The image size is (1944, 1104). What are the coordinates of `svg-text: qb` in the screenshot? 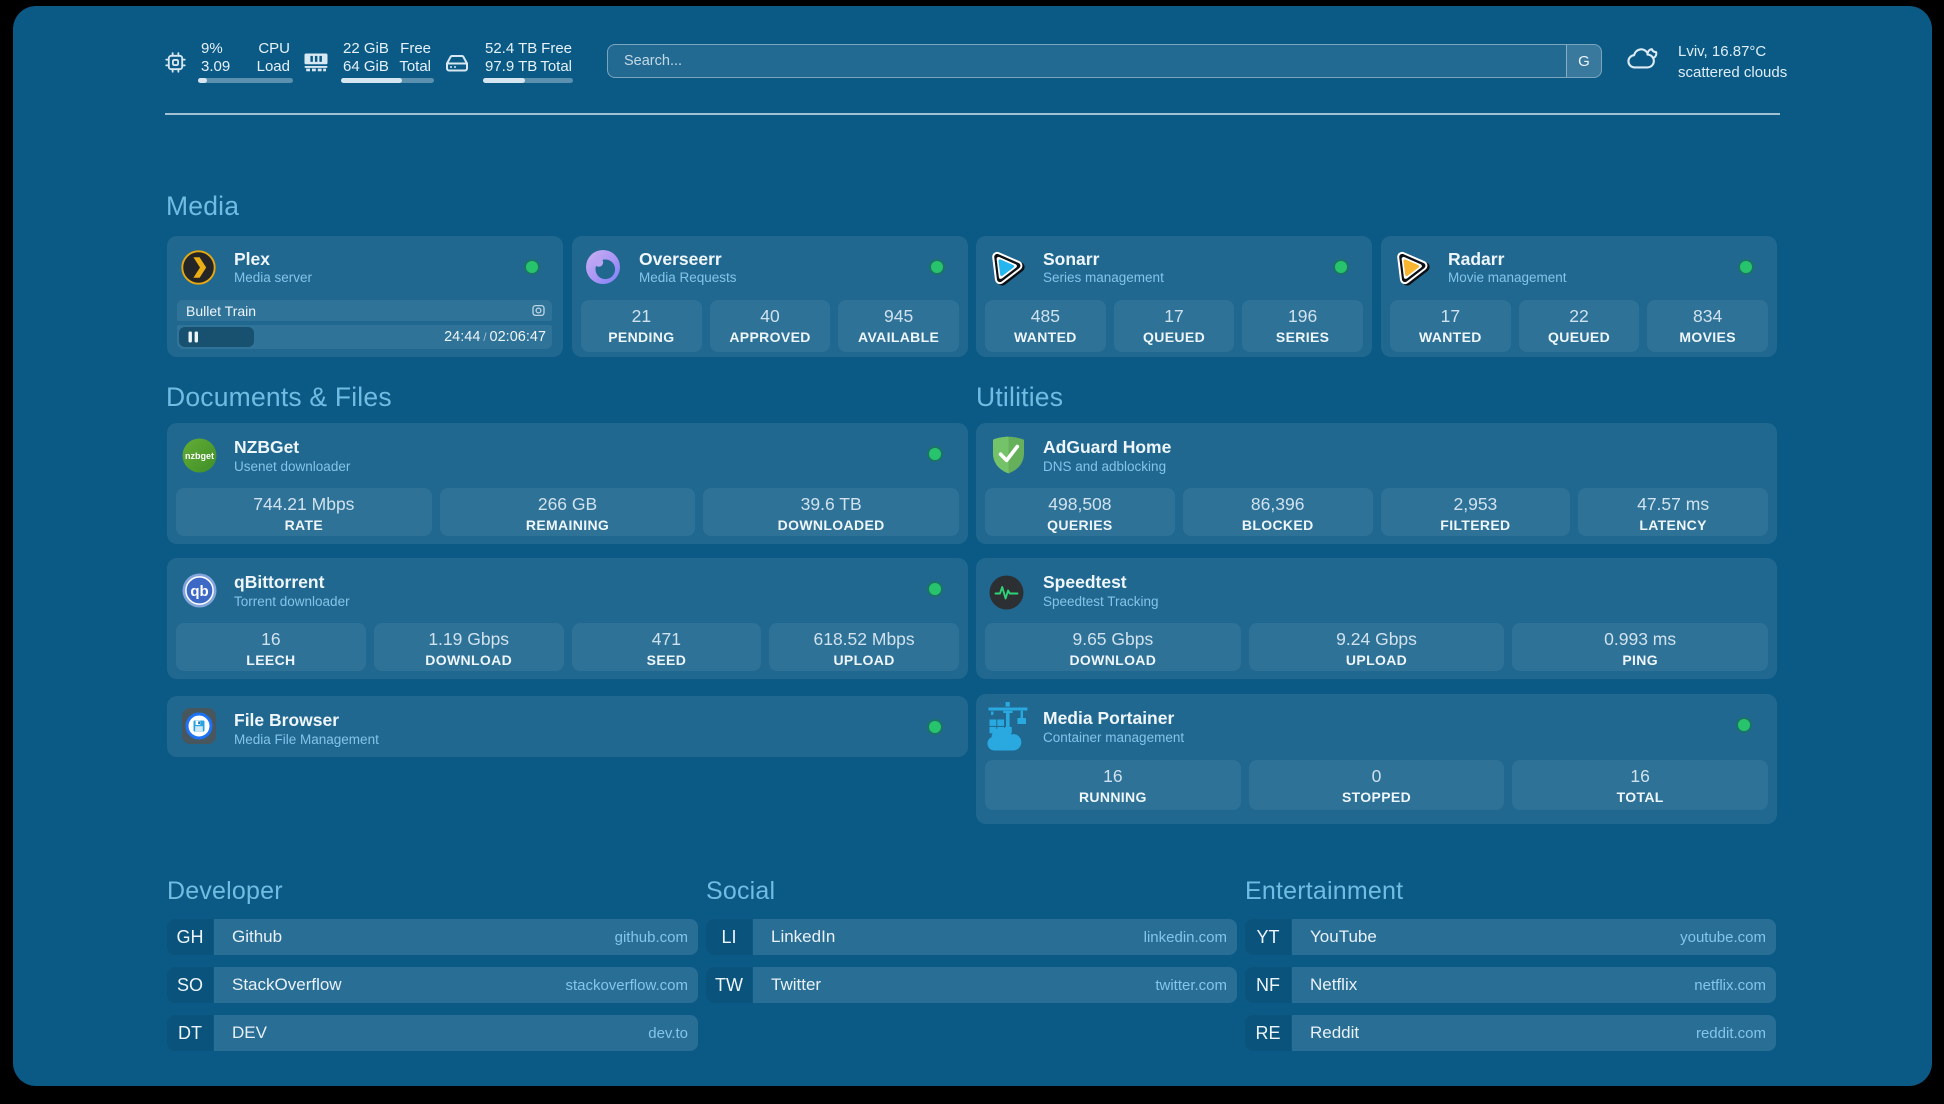 It's located at (199, 591).